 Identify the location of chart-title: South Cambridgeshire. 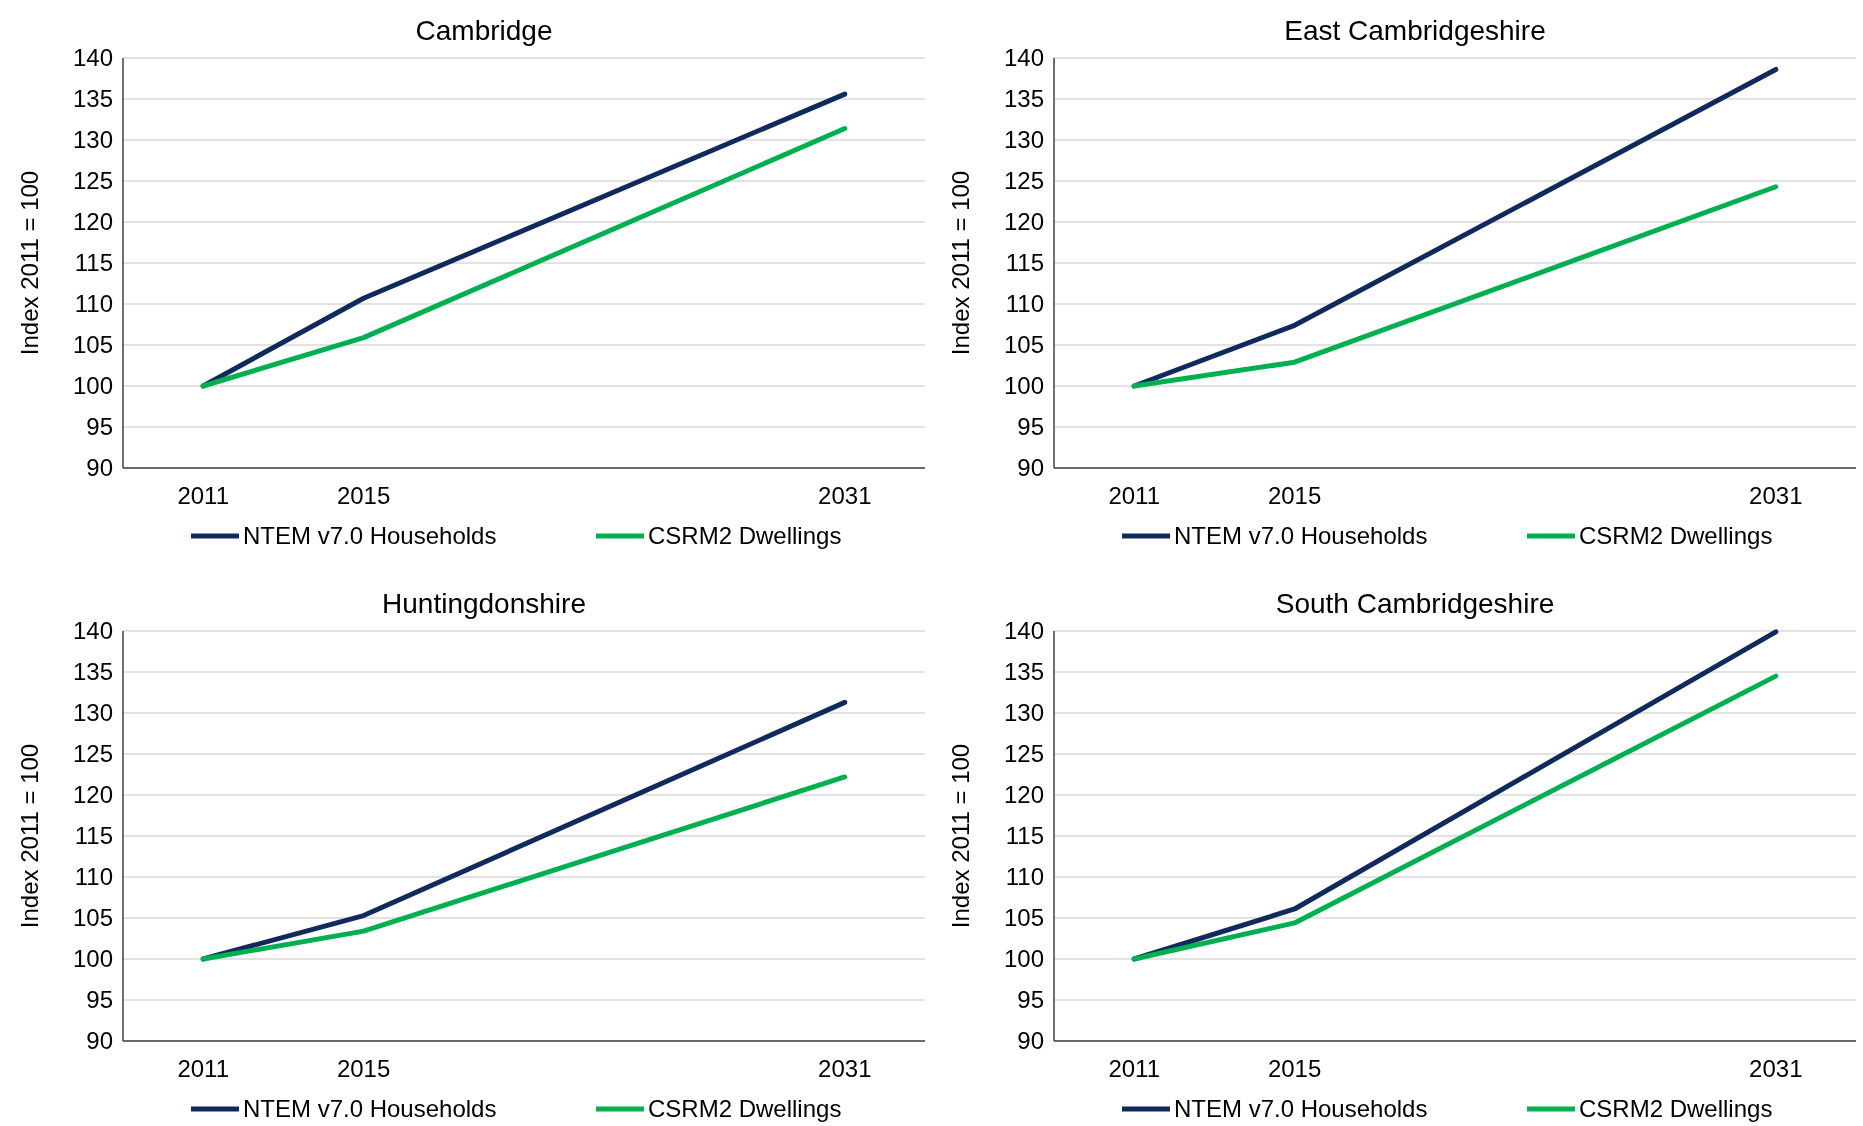
(1415, 603).